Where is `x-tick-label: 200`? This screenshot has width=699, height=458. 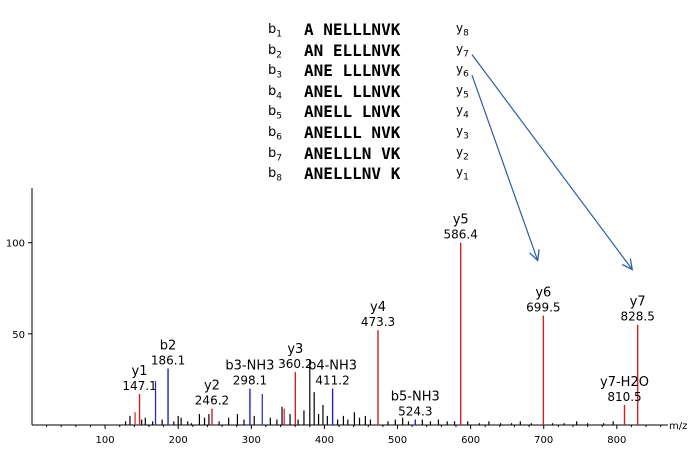
x-tick-label: 200 is located at coordinates (178, 440).